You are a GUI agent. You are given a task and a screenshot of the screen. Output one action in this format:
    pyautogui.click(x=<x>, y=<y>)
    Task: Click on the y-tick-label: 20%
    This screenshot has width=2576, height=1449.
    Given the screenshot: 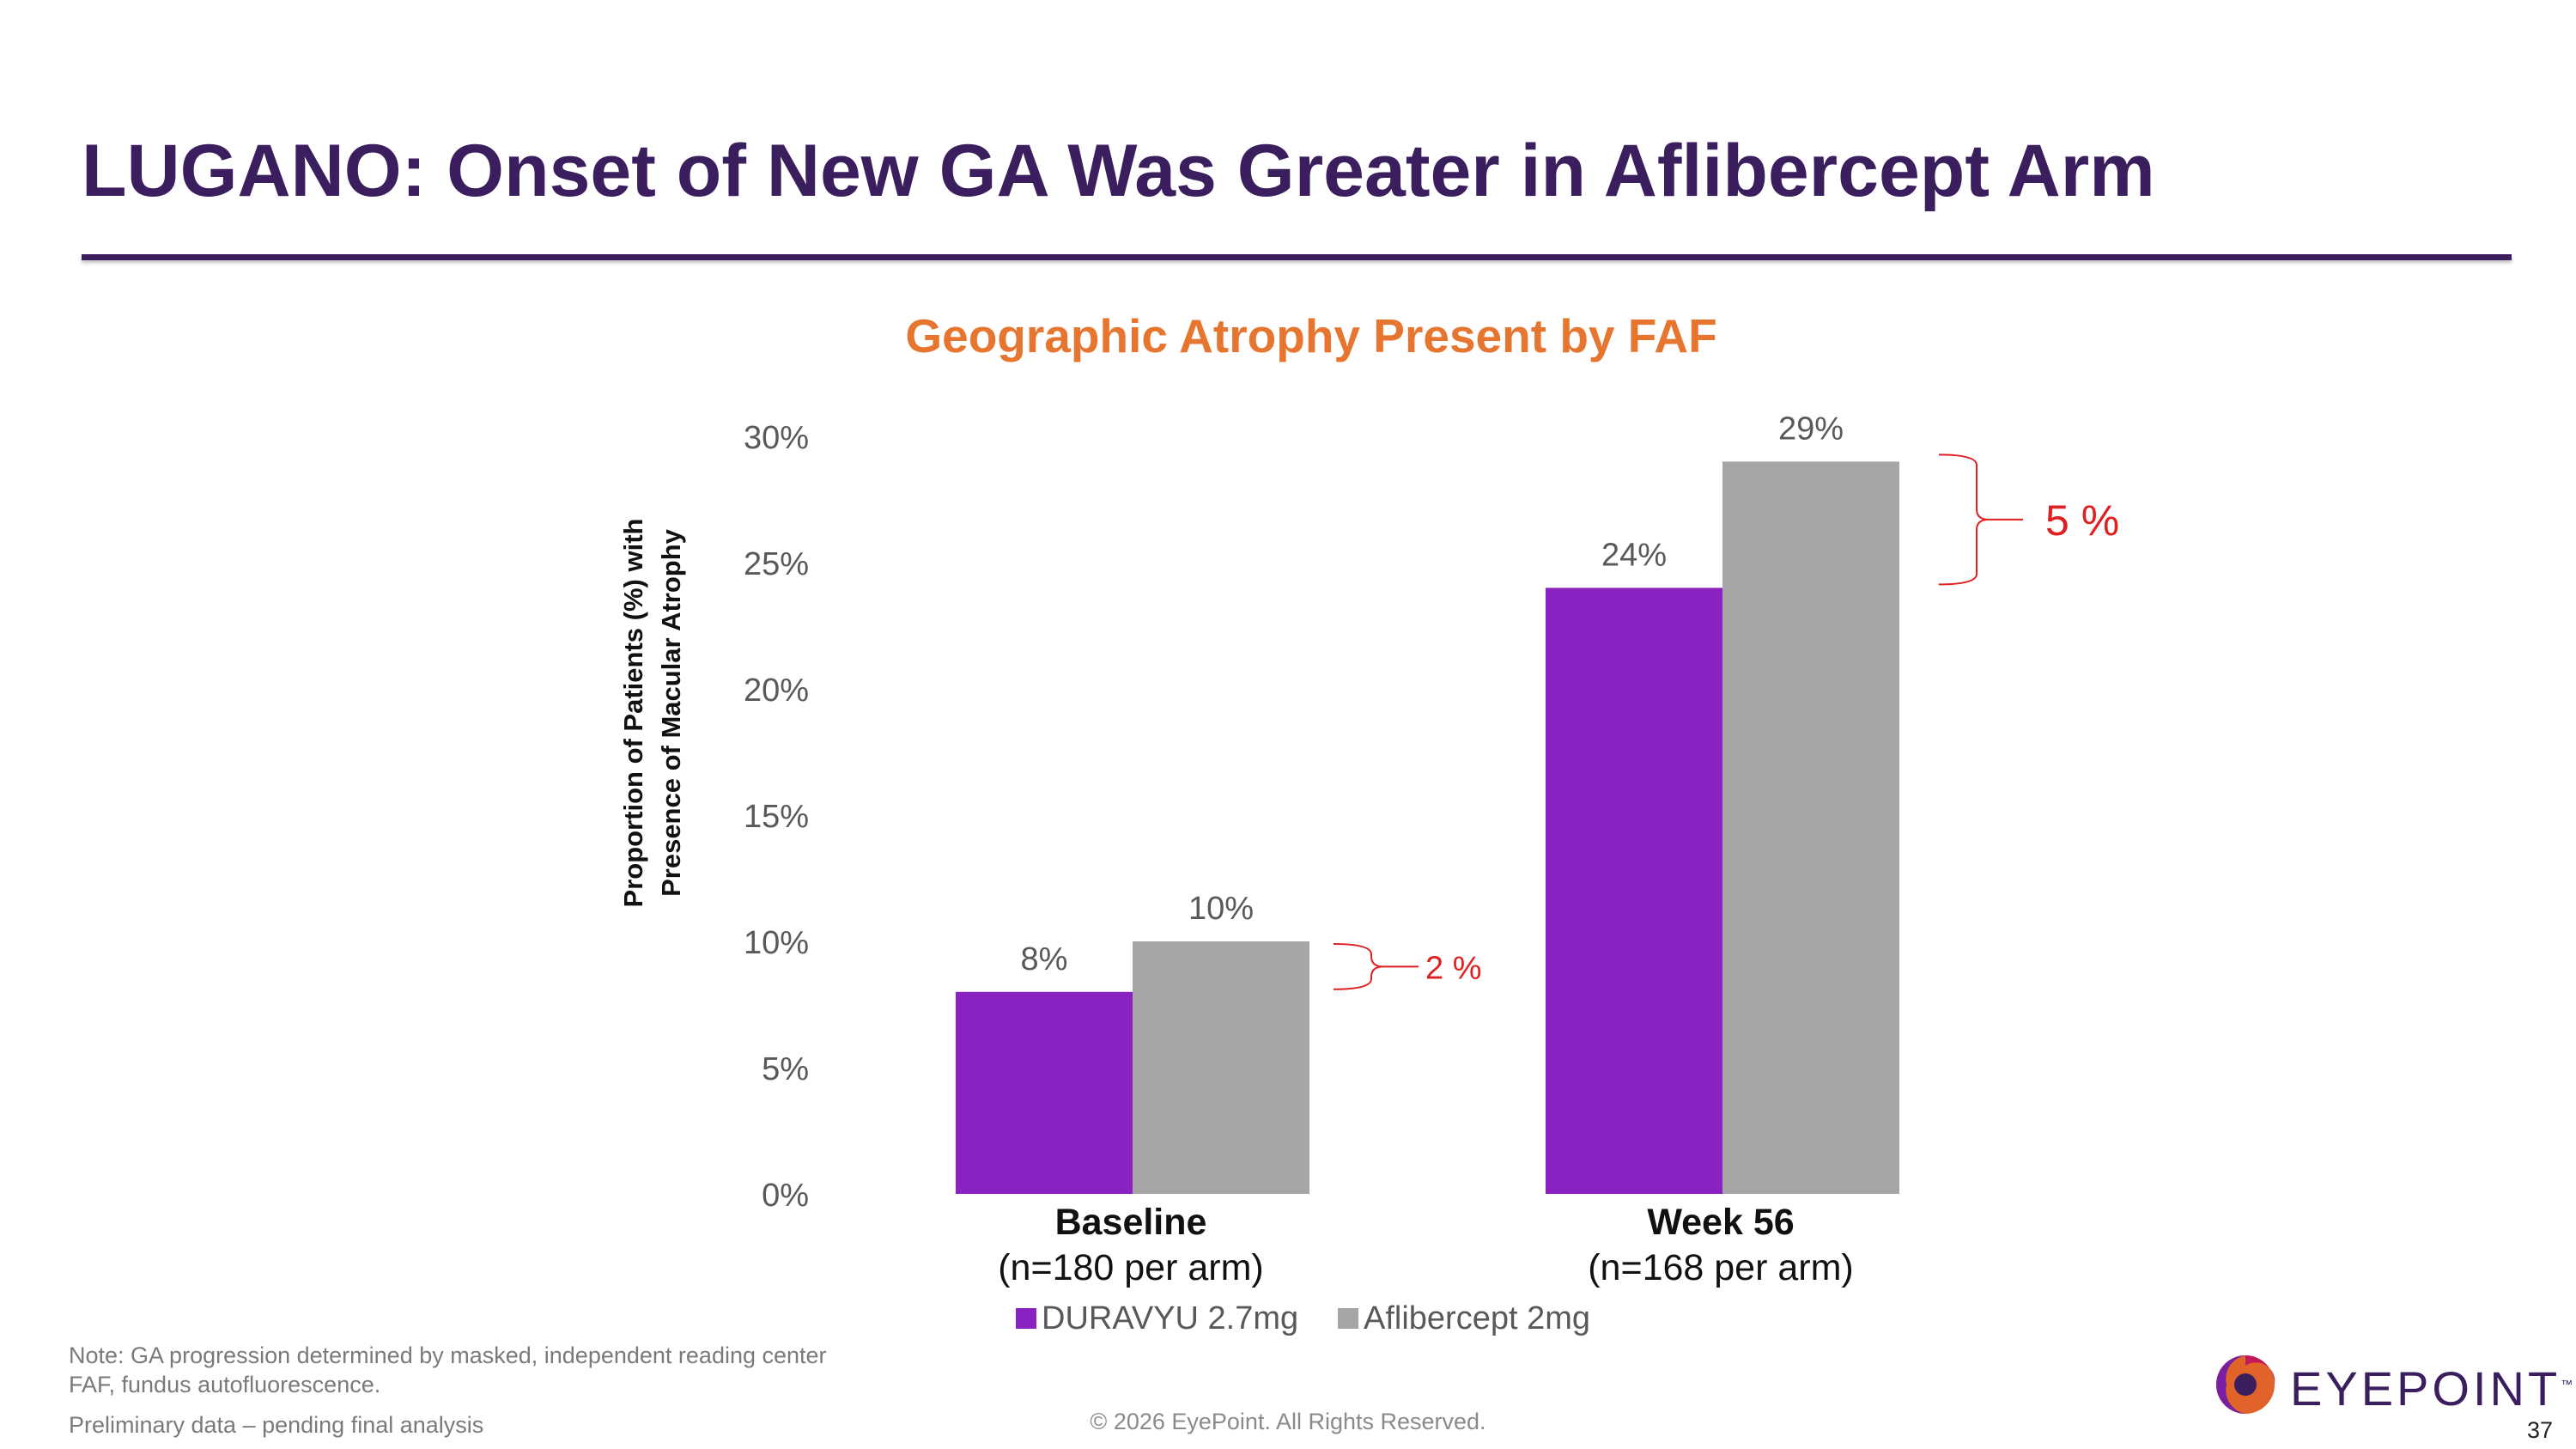 What is the action you would take?
    pyautogui.click(x=777, y=691)
    